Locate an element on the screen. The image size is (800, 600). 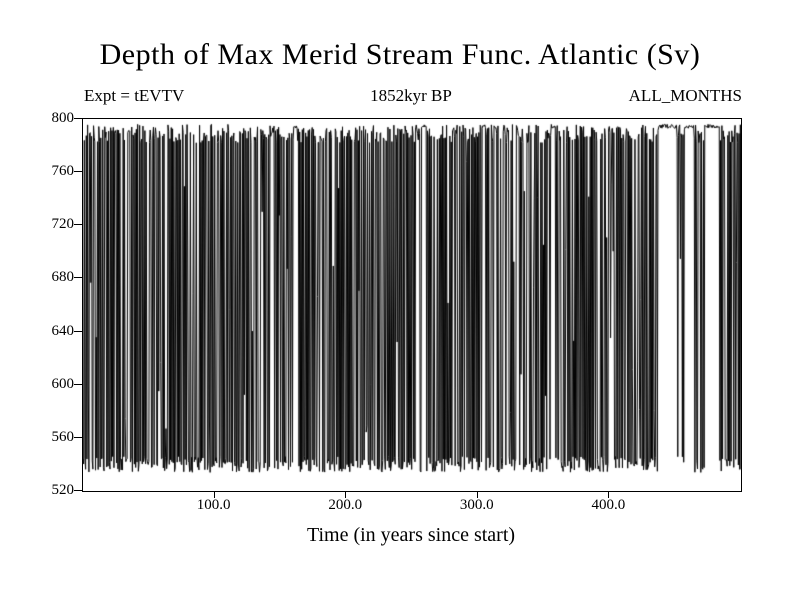
months-label: ALL_MONTHS is located at coordinates (685, 95).